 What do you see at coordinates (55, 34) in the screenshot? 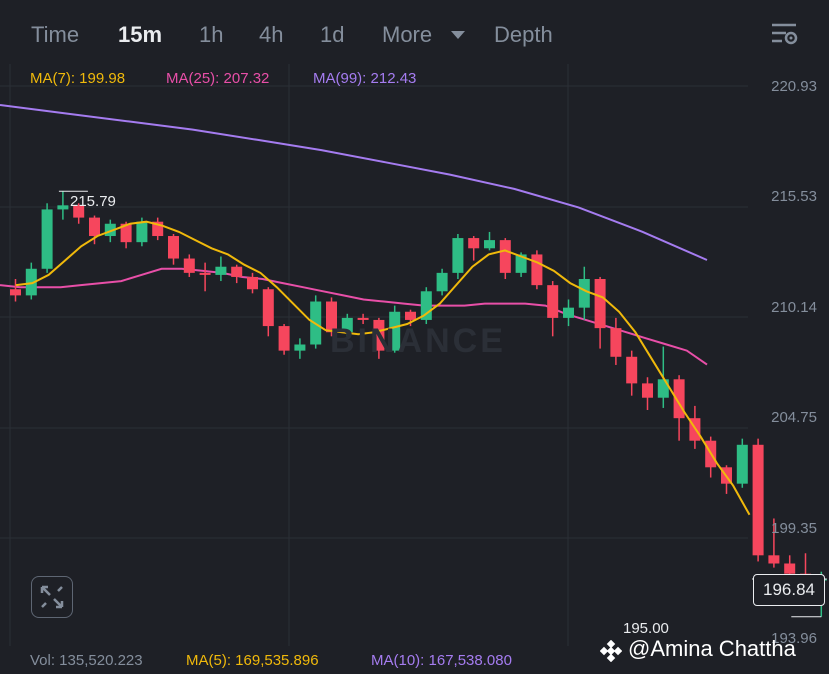
I see `tab-time: Time` at bounding box center [55, 34].